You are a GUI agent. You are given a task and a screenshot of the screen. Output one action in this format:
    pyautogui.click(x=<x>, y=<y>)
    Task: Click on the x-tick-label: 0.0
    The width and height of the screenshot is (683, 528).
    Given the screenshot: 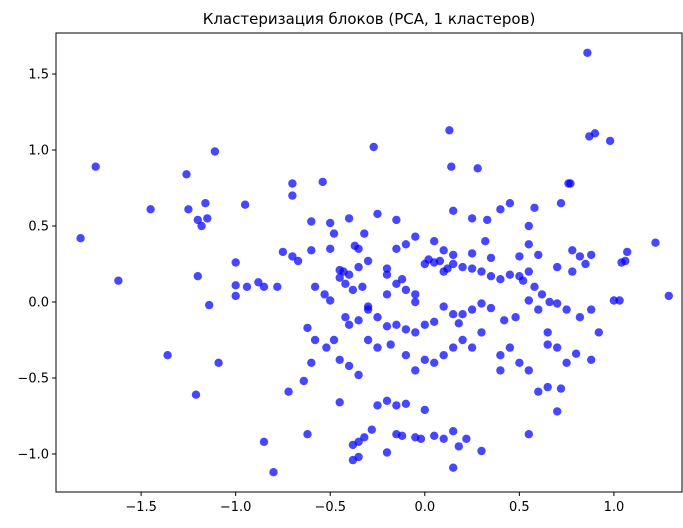 What is the action you would take?
    pyautogui.click(x=424, y=507)
    